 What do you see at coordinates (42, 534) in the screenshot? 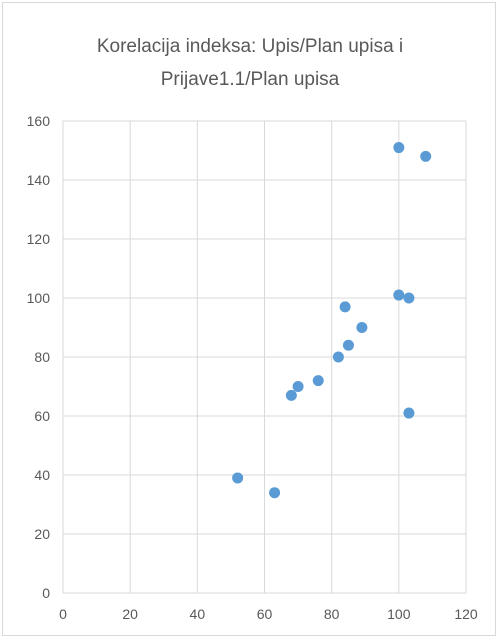
I see `y-tick-label: 20` at bounding box center [42, 534].